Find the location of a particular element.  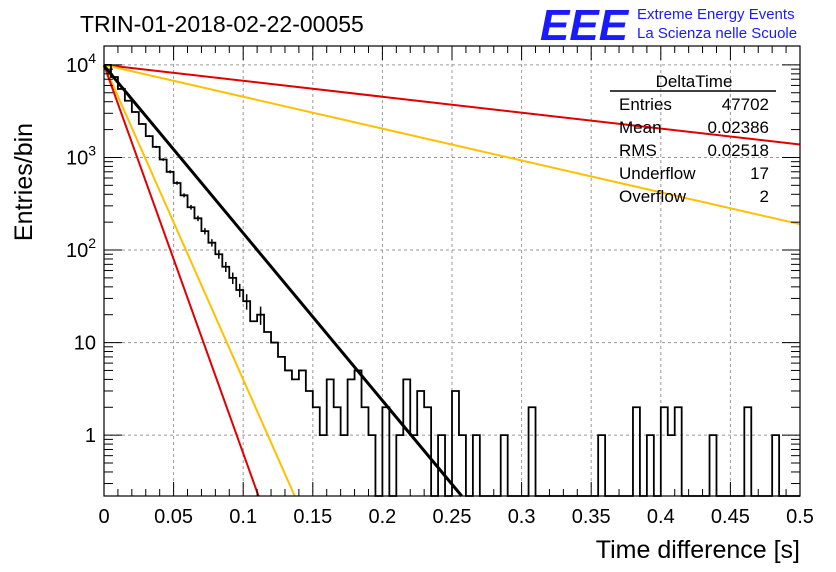

stats-label-rms: RMS is located at coordinates (638, 150).